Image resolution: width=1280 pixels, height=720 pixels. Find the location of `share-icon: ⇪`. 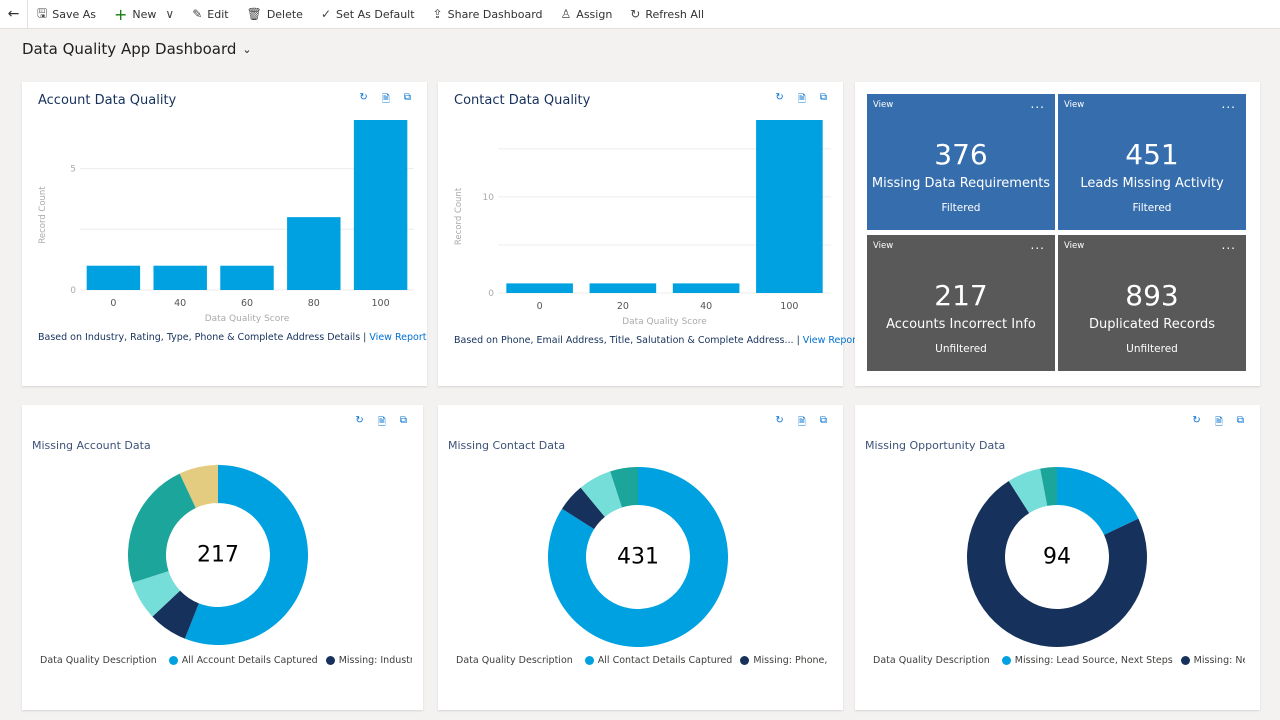

share-icon: ⇪ is located at coordinates (437, 14).